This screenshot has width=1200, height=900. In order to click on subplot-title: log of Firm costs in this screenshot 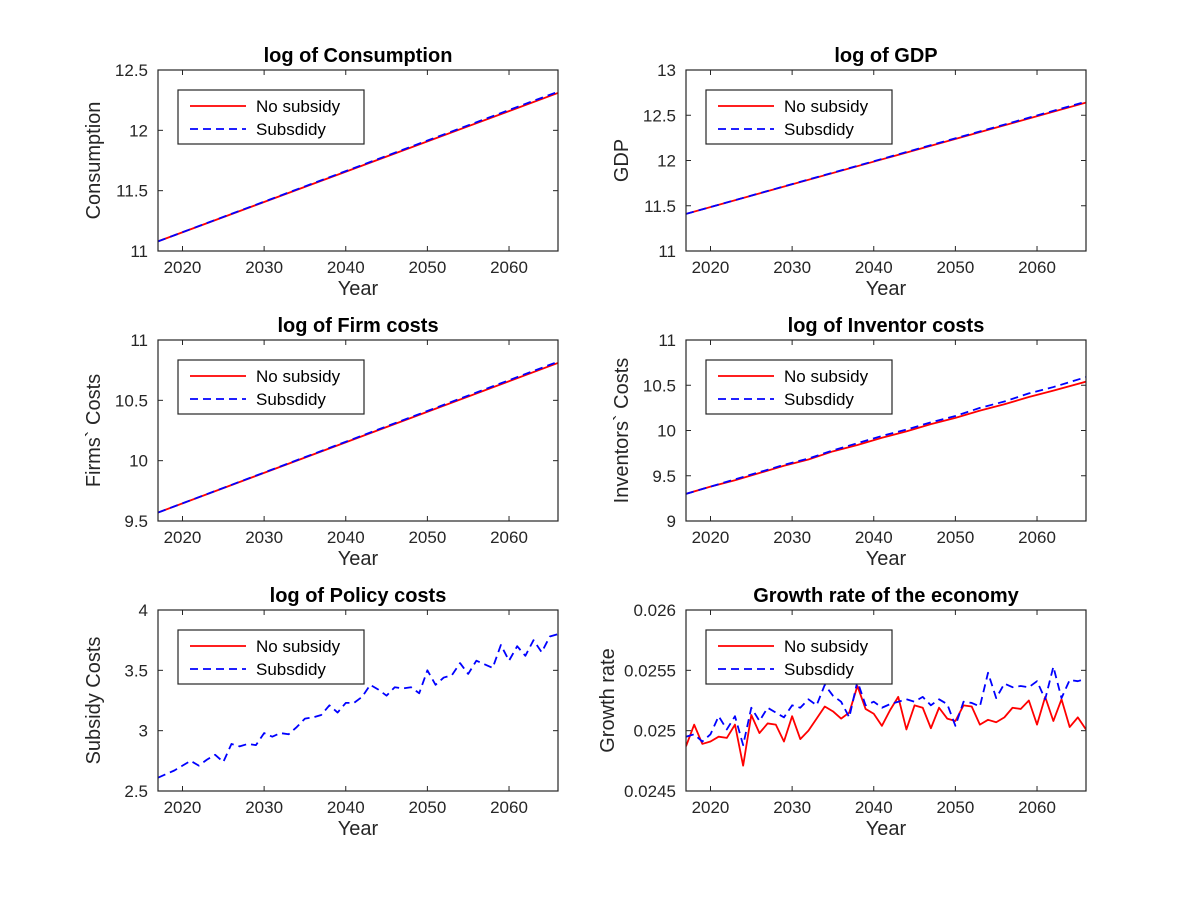, I will do `click(357, 326)`.